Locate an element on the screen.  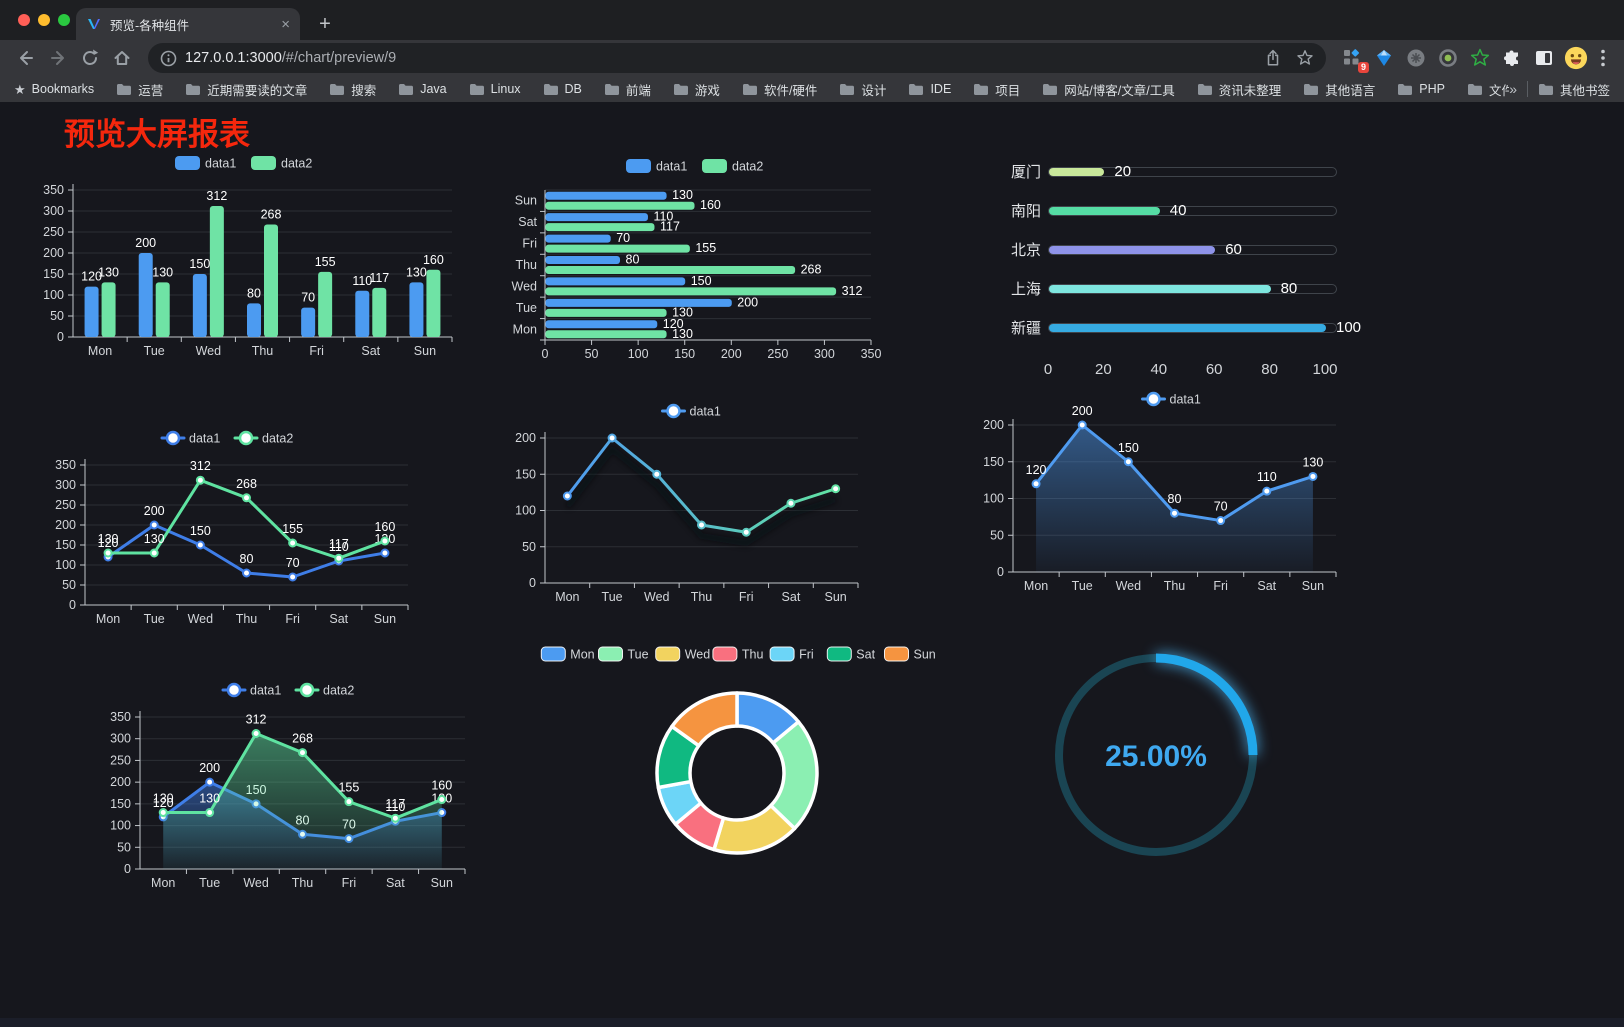
side-panel-icon is located at coordinates (1544, 58).